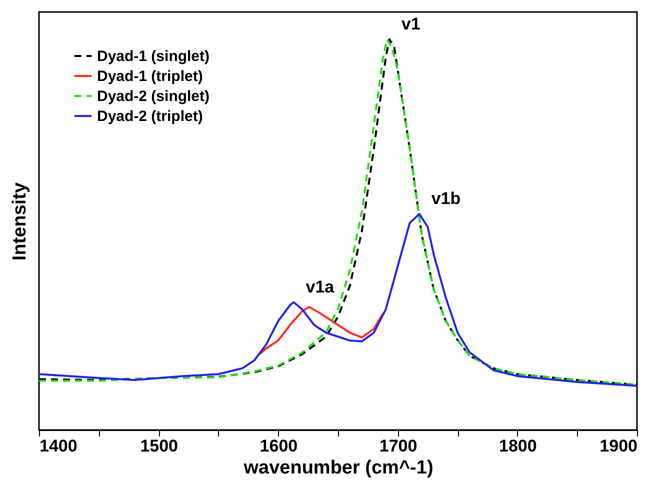  I want to click on legend-label: Dyad-1 (singlet), so click(153, 56).